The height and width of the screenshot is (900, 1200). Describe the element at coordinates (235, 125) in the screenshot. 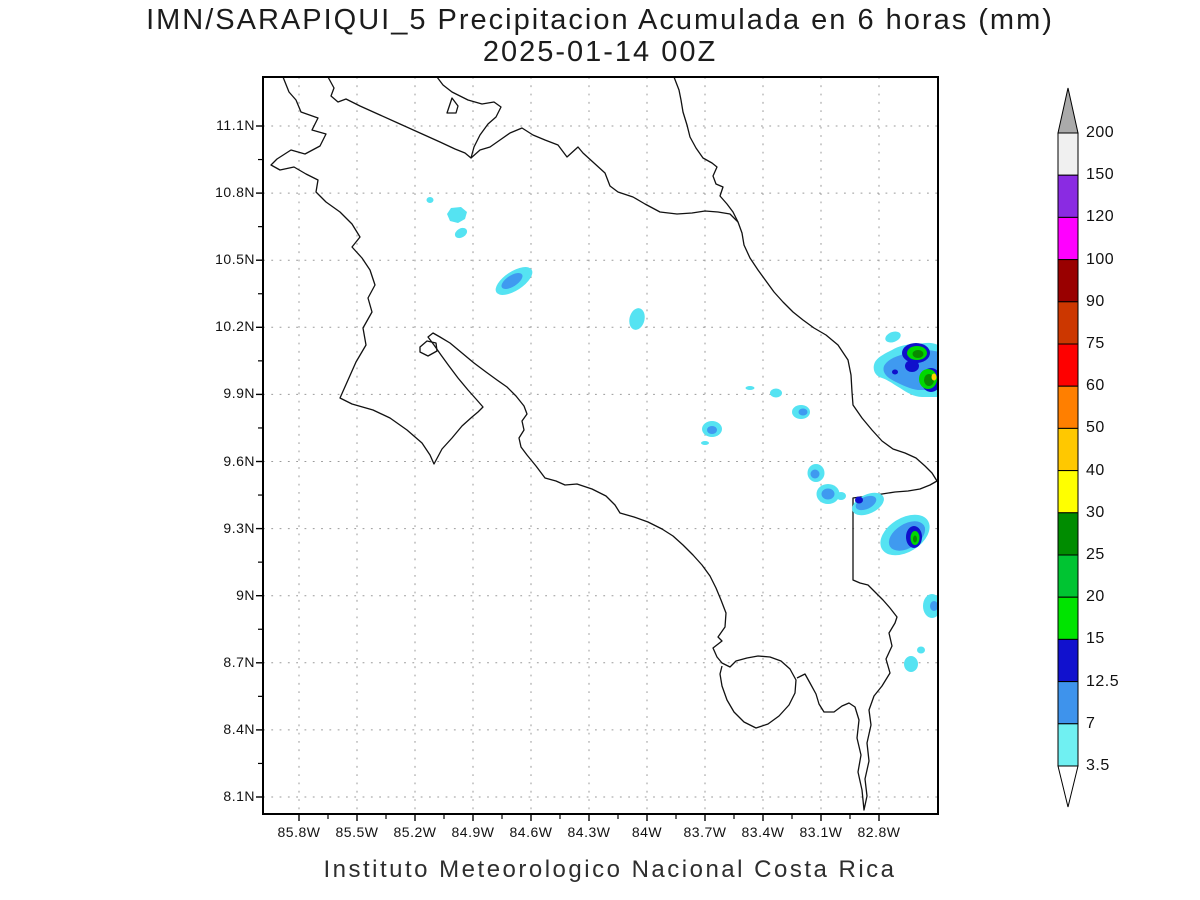

I see `lat-tick-label: 11.1N` at that location.